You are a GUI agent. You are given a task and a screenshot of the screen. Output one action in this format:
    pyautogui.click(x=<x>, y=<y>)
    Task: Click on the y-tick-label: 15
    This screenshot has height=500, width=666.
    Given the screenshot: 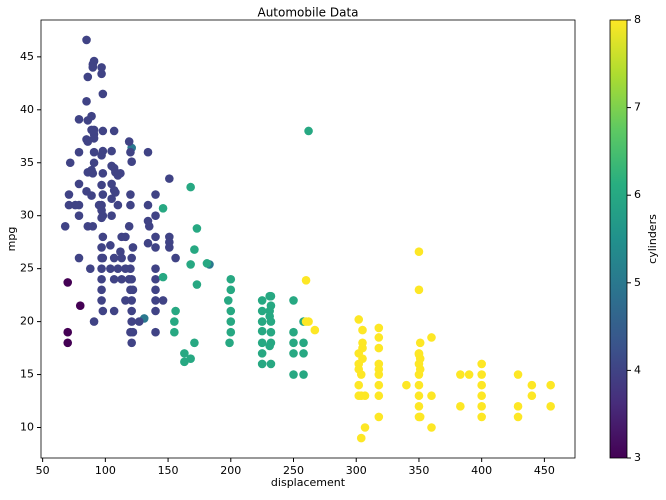 What is the action you would take?
    pyautogui.click(x=27, y=374)
    